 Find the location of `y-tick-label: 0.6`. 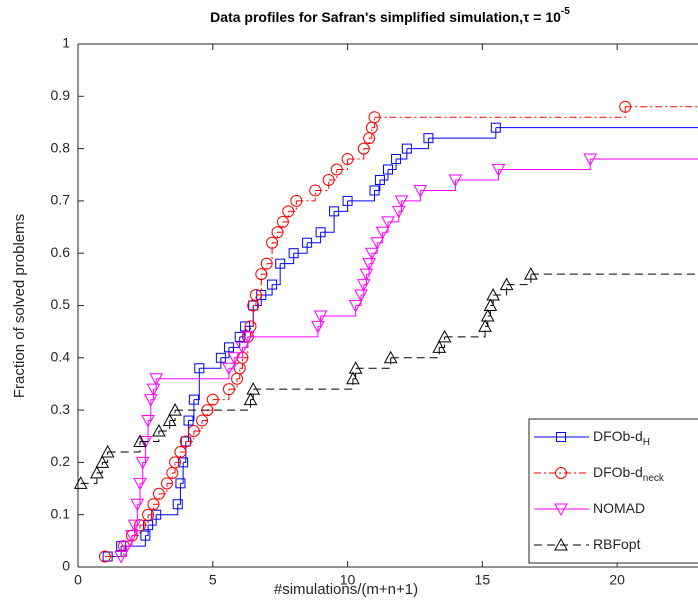

y-tick-label: 0.6 is located at coordinates (61, 252).